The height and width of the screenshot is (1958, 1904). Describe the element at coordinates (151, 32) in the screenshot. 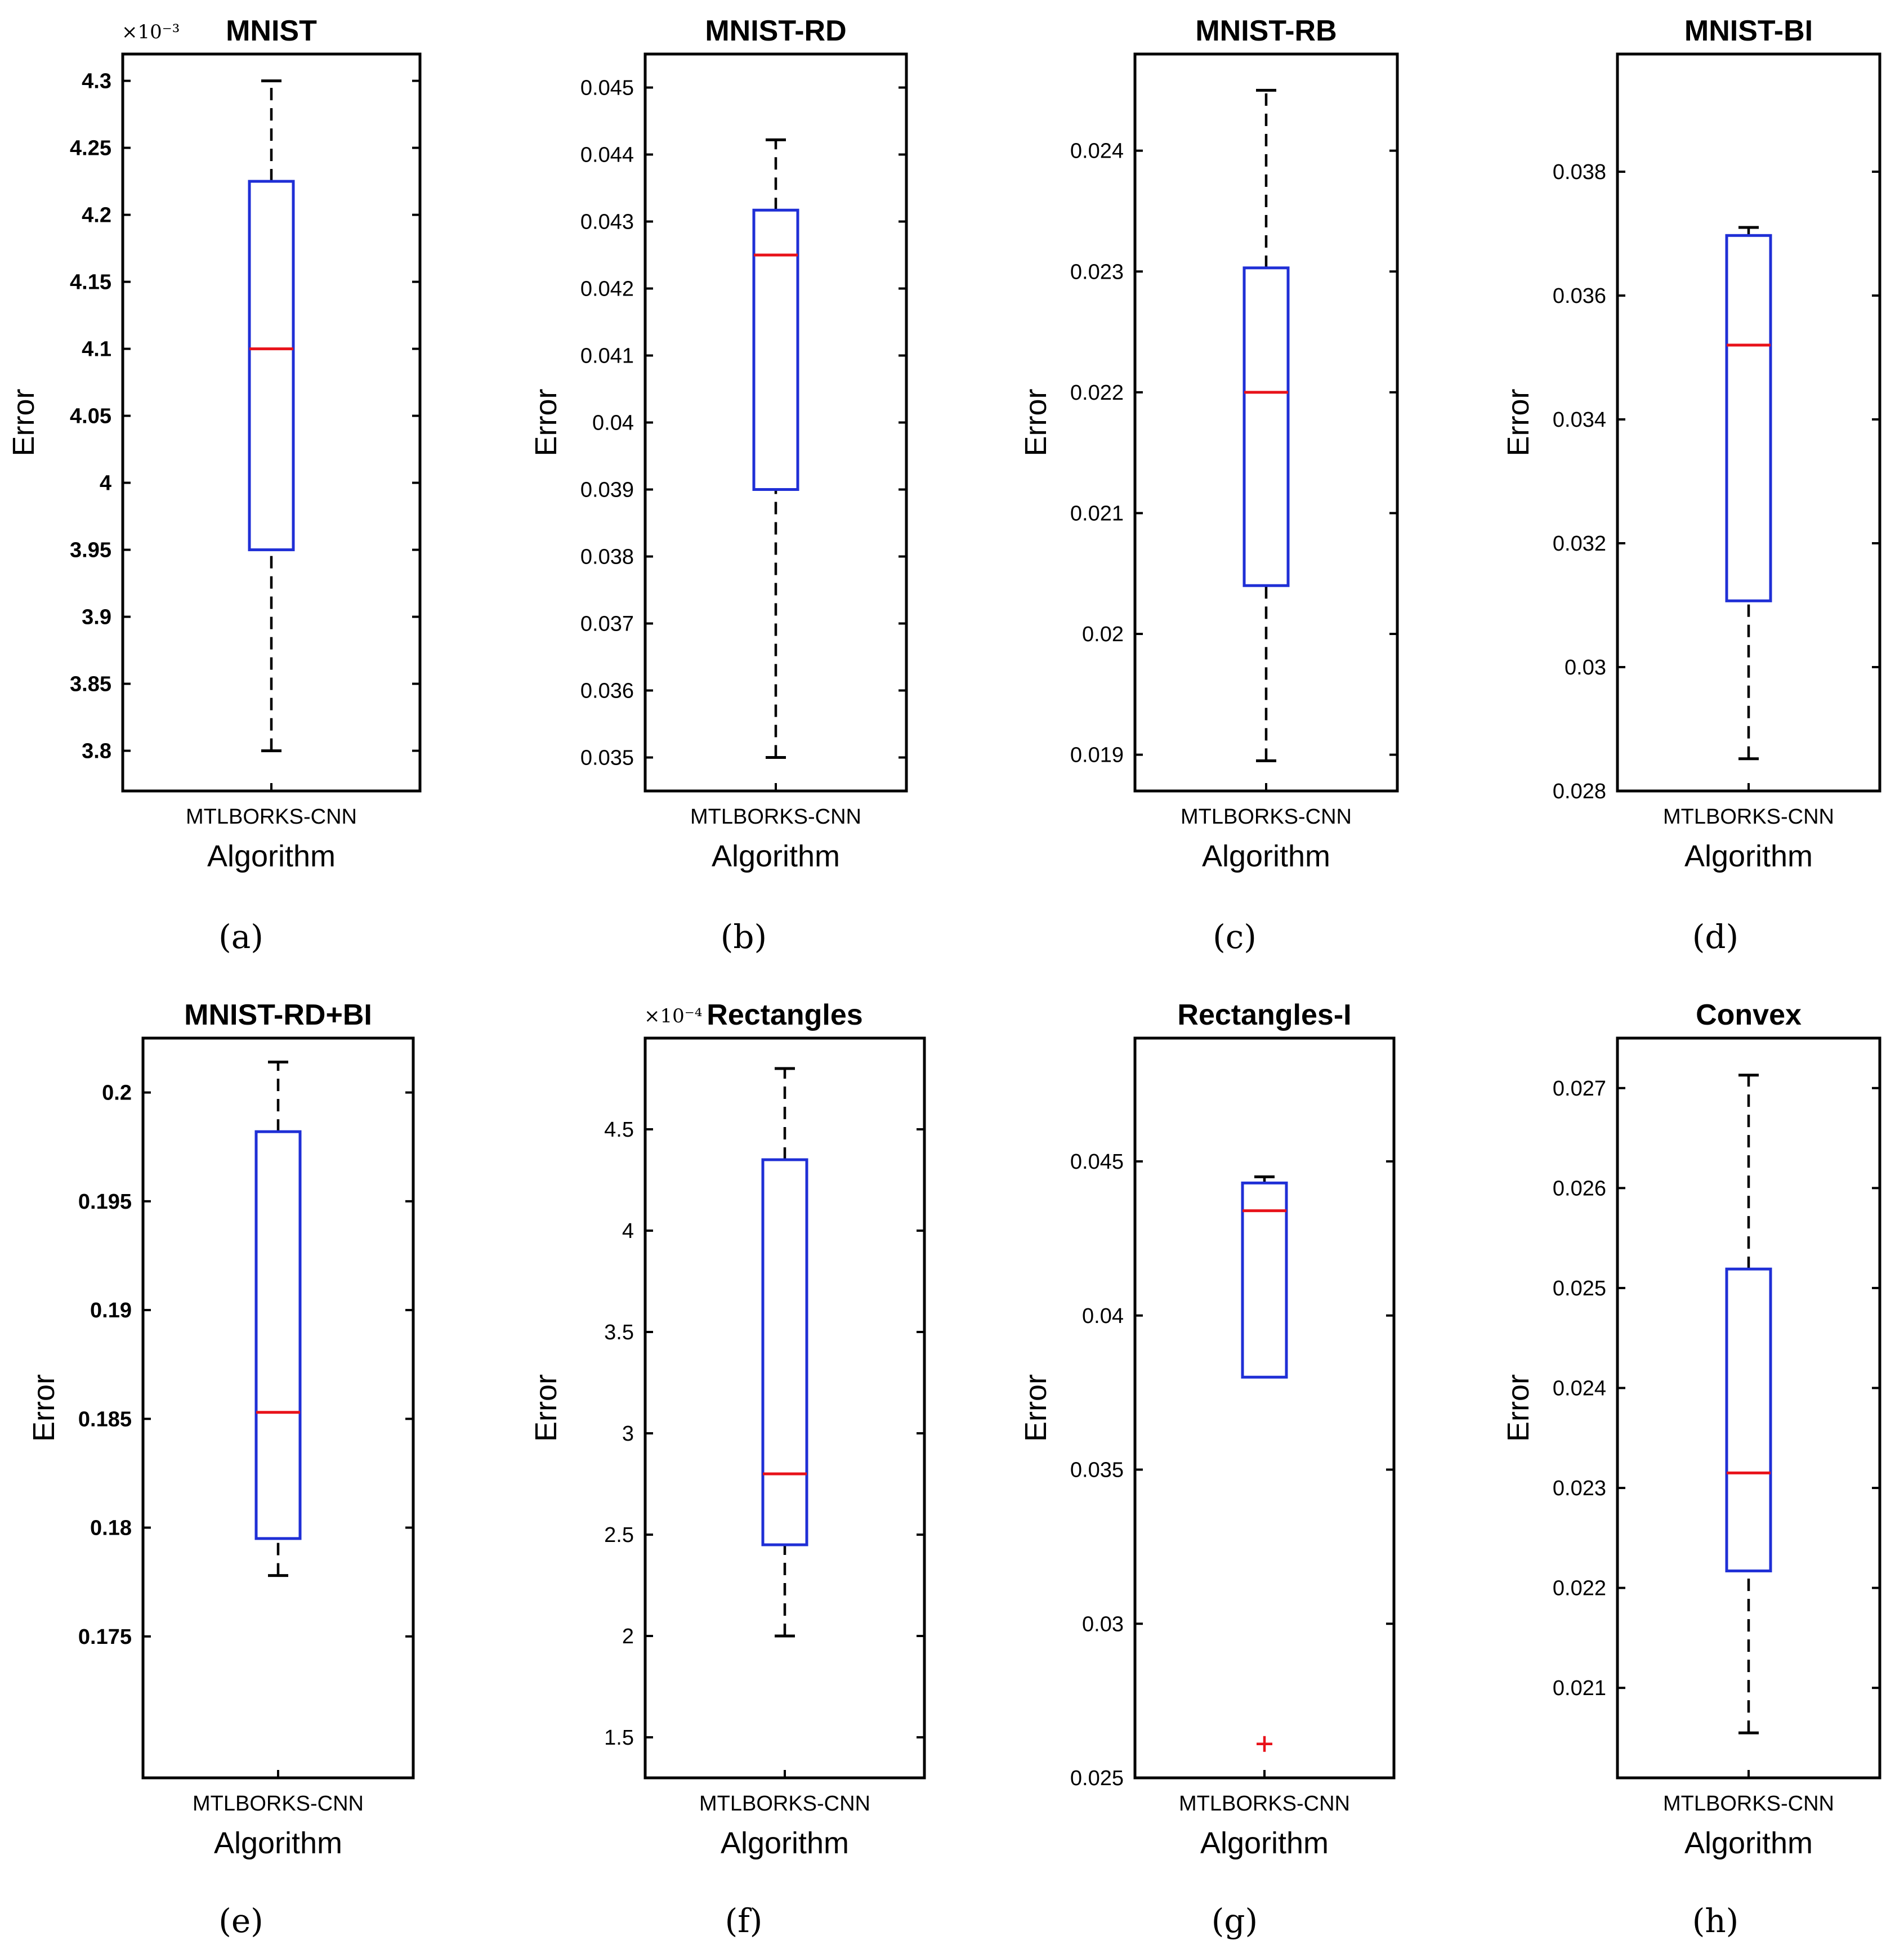

I see `panel-1-axis-multiplier: ×10⁻³` at that location.